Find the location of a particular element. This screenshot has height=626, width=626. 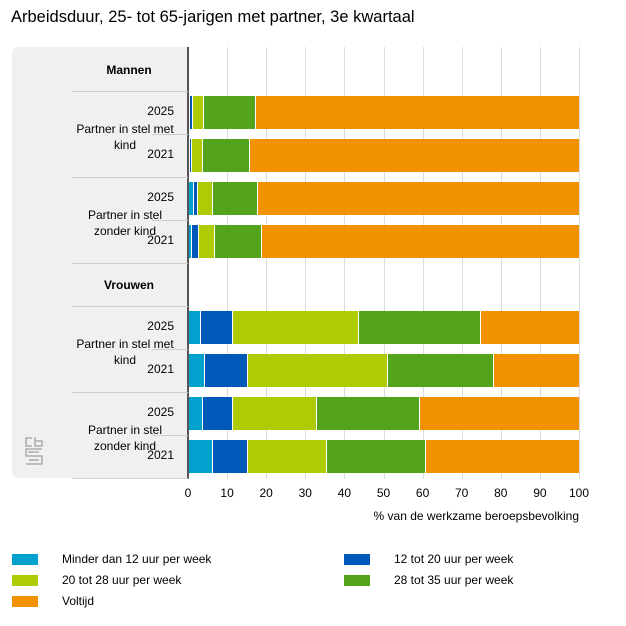

x-tick-label: 30 is located at coordinates (305, 493).